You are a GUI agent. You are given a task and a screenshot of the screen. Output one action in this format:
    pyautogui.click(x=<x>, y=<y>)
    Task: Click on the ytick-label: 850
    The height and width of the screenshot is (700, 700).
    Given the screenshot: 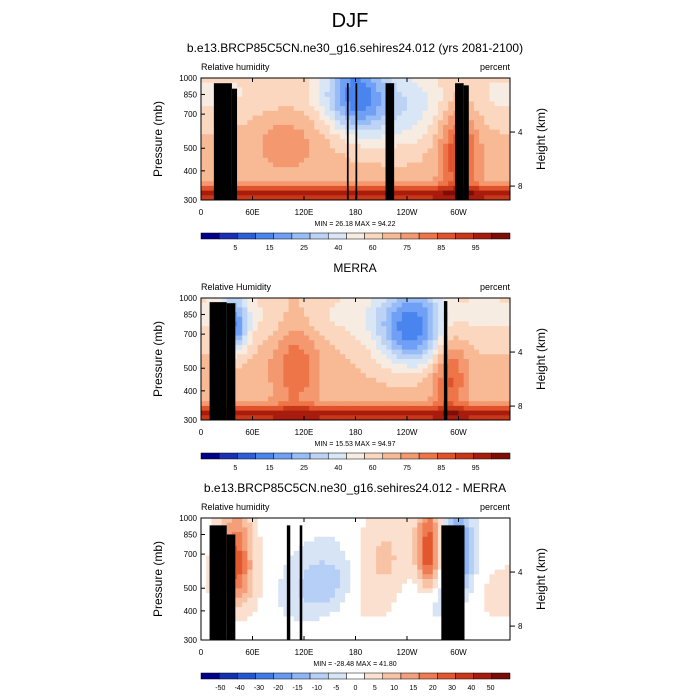 What is the action you would take?
    pyautogui.click(x=191, y=94)
    